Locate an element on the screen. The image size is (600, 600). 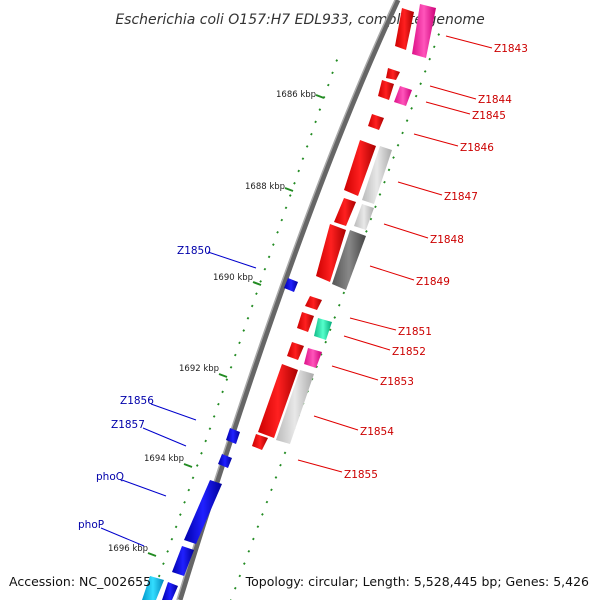
gene-label-z1855: Z1855 is located at coordinates (361, 475).